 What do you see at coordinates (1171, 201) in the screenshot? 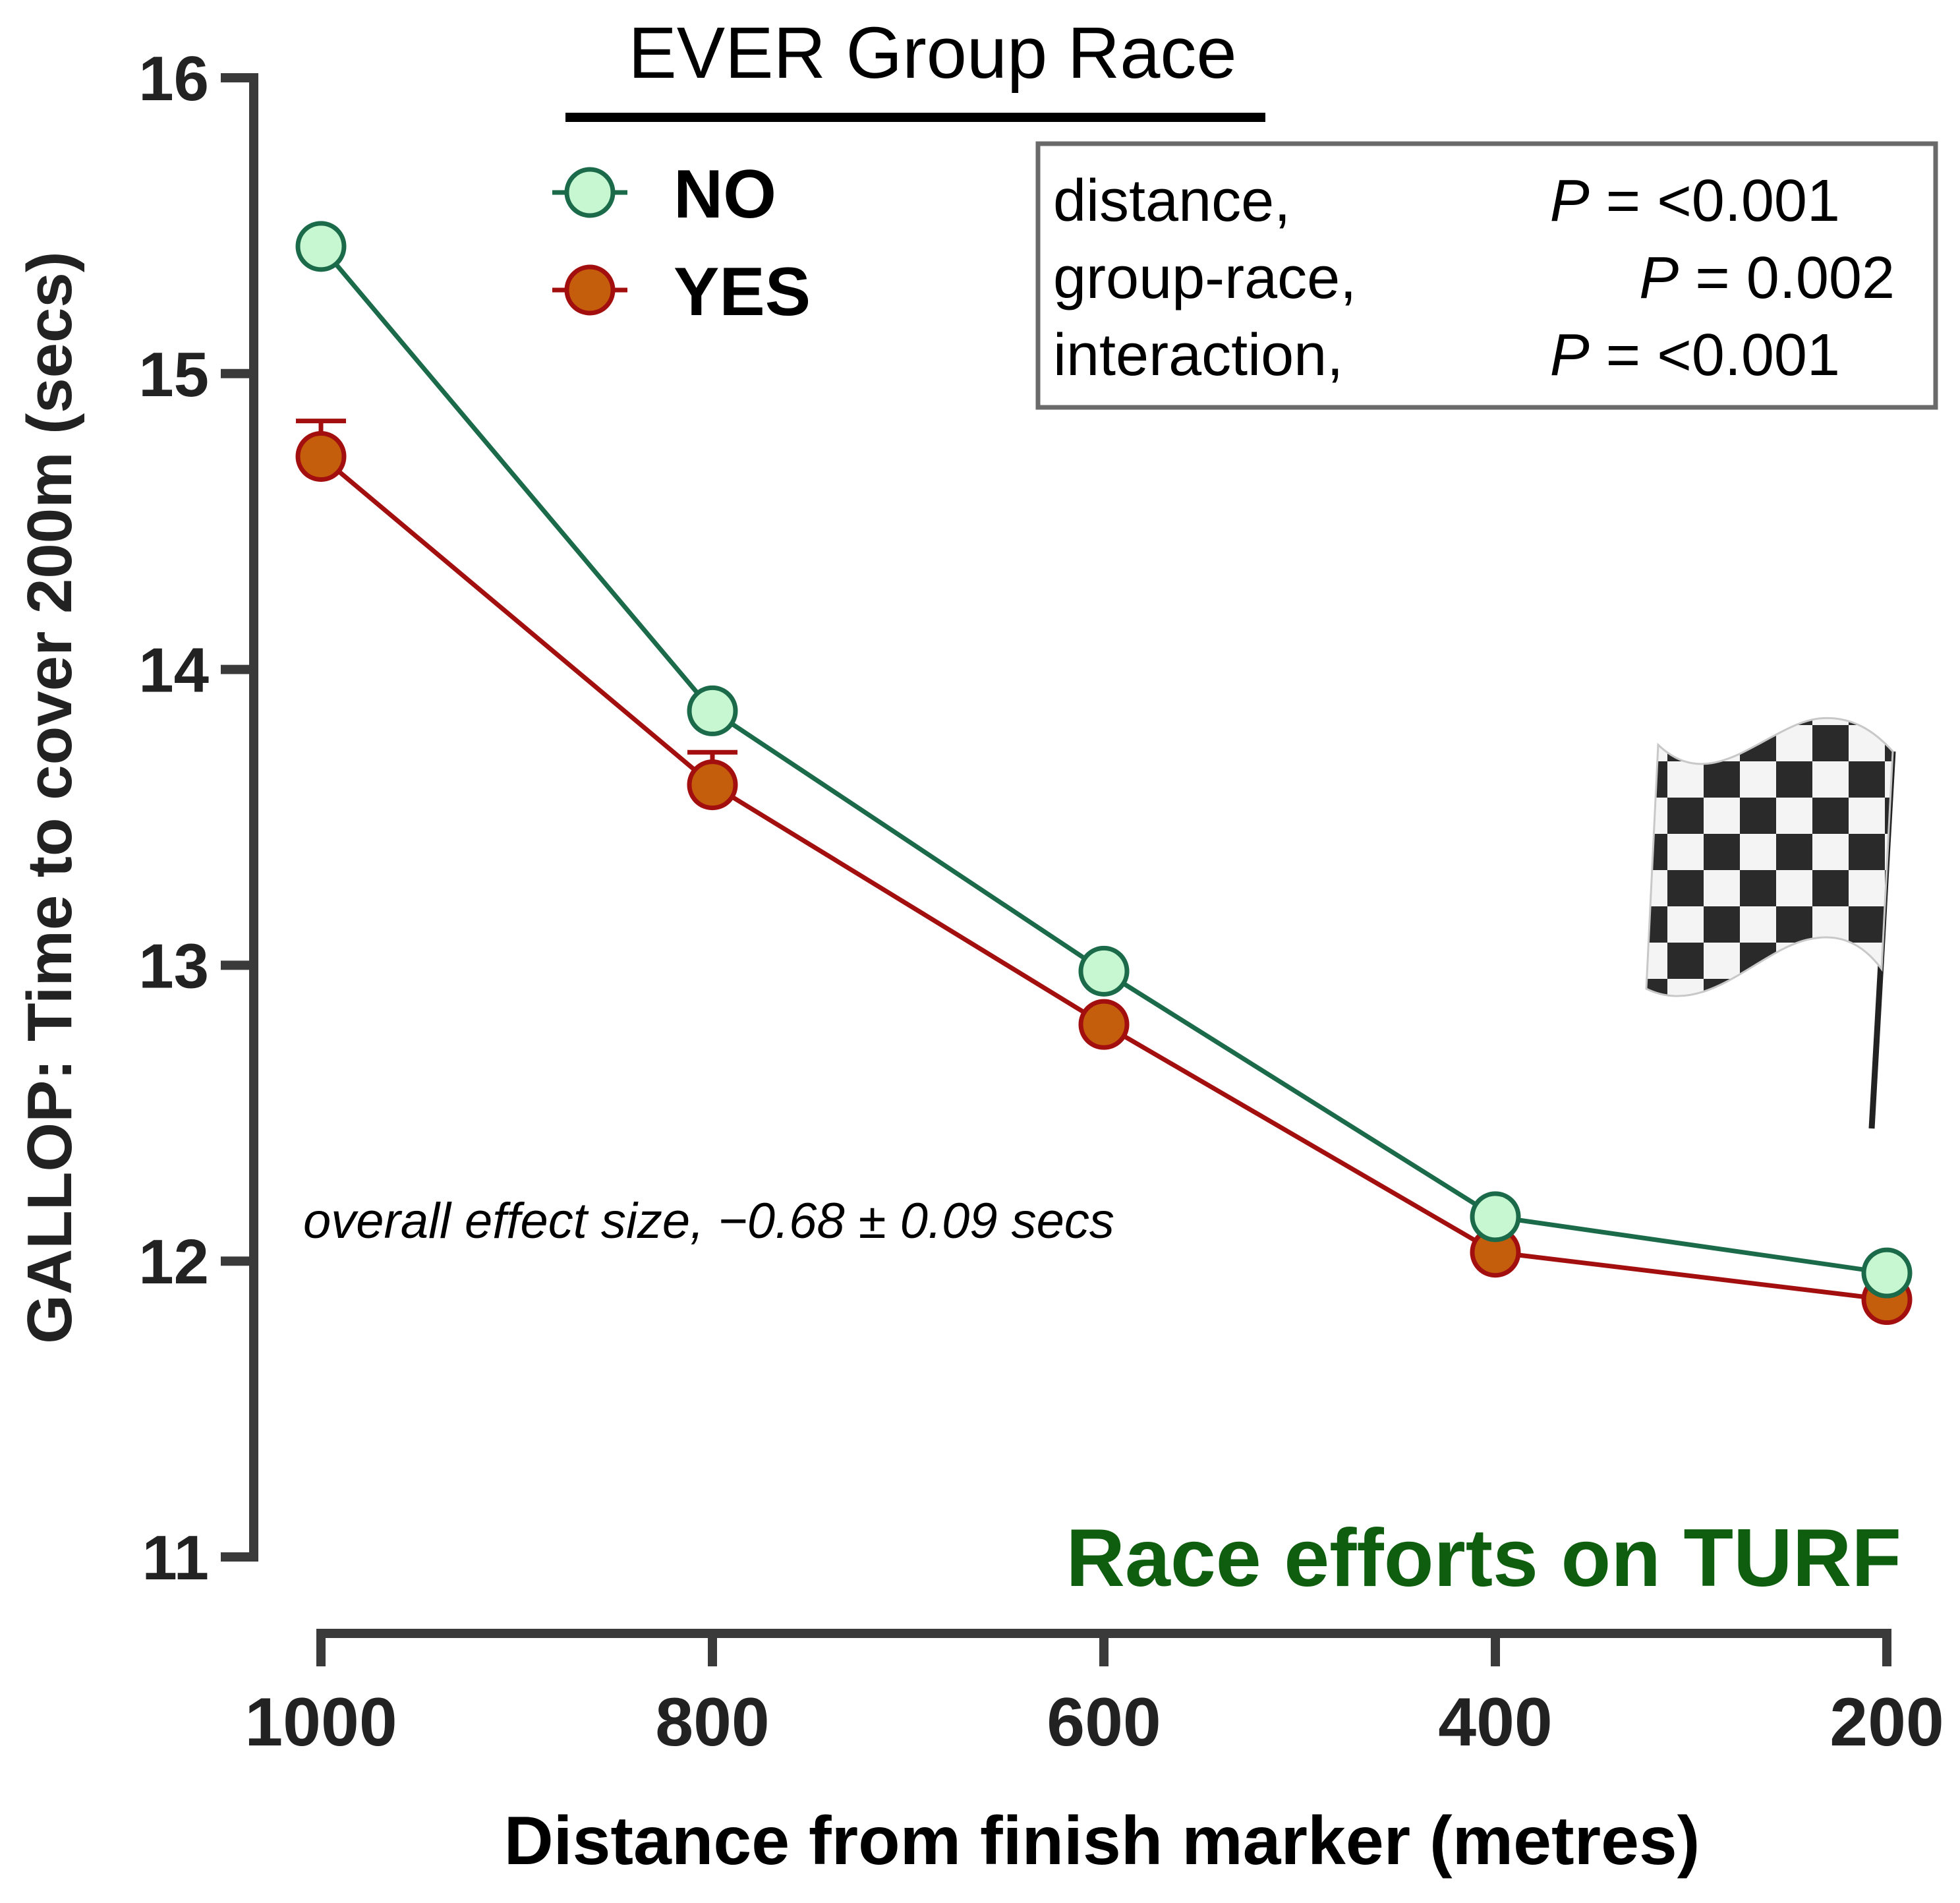
I see `stats-distance-label: distance,` at bounding box center [1171, 201].